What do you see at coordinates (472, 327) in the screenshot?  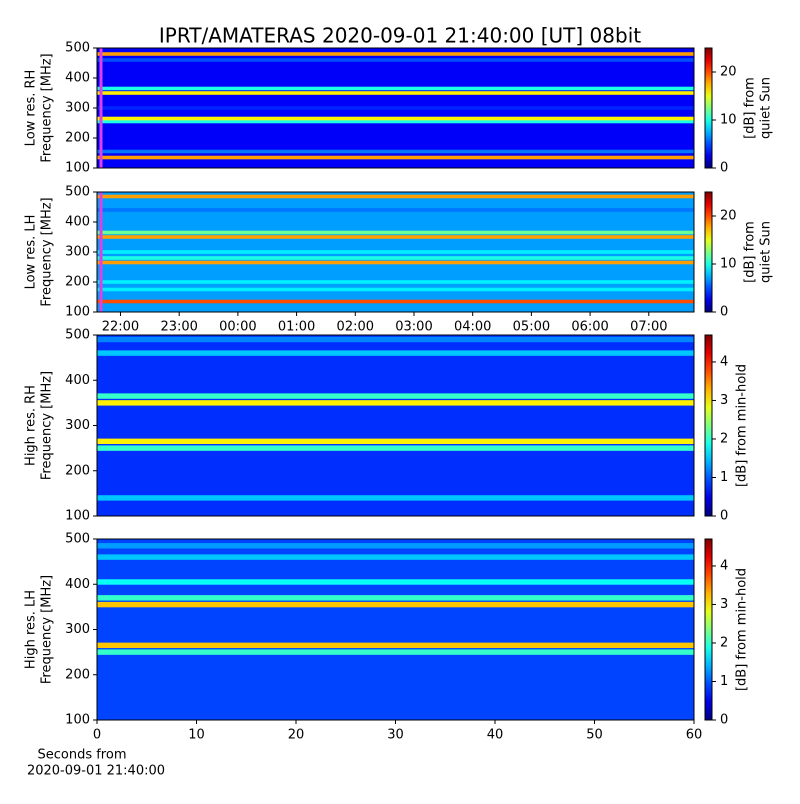 I see `x-tick-label: 04:00` at bounding box center [472, 327].